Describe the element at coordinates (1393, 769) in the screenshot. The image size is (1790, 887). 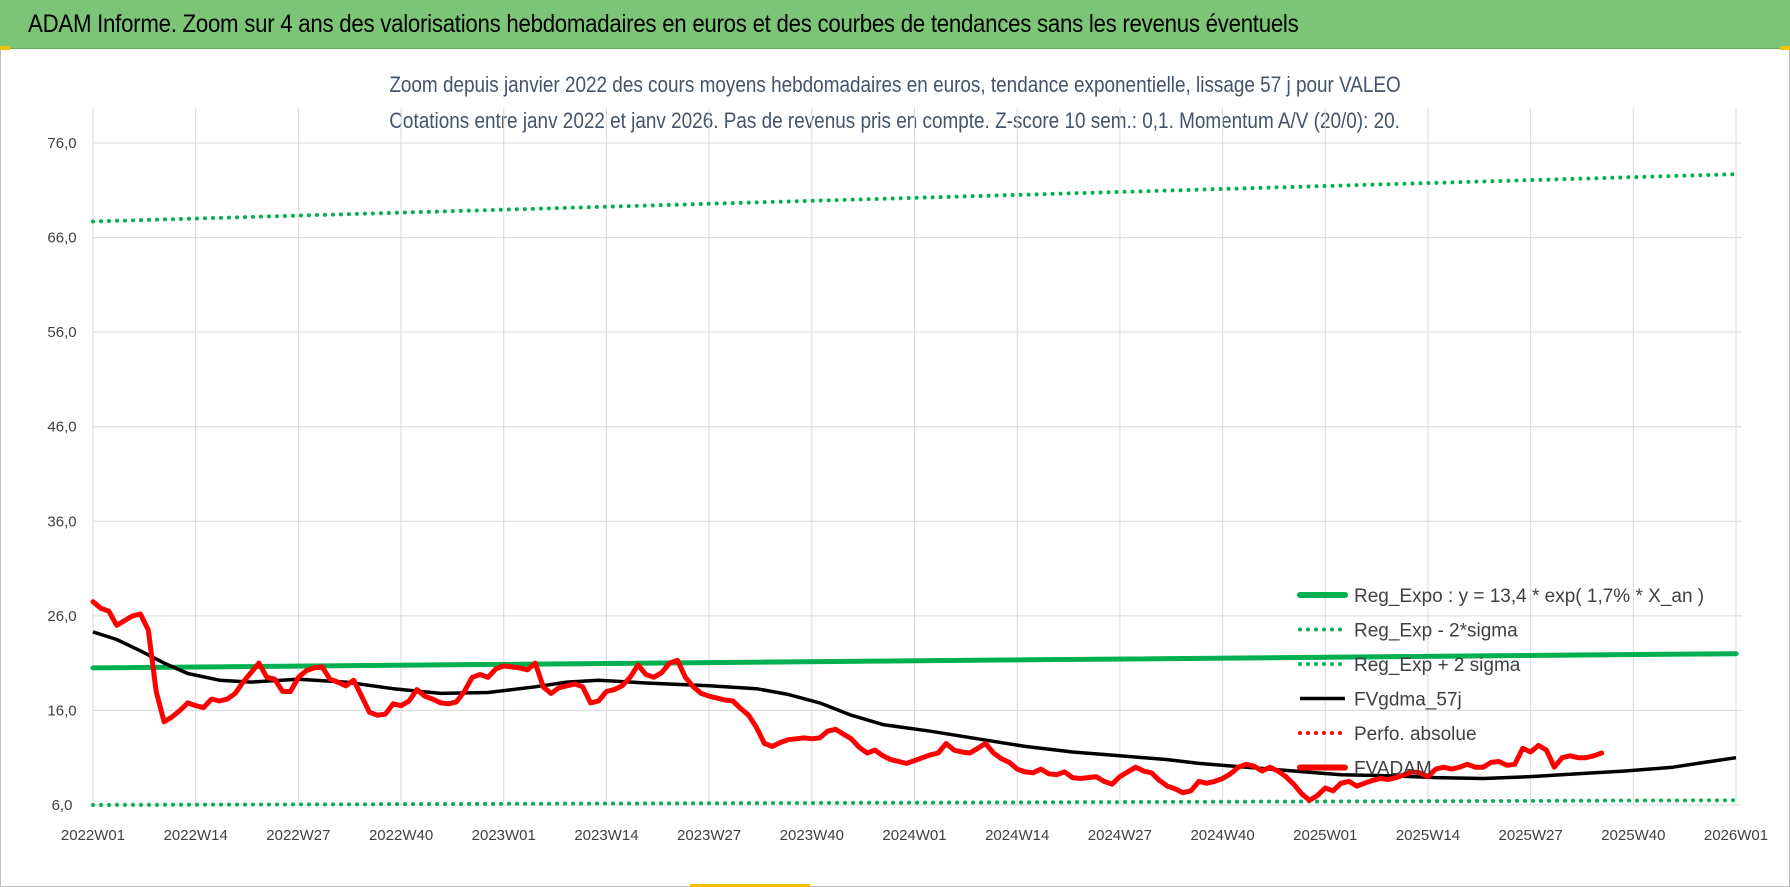
I see `legend-label: FVADAM` at that location.